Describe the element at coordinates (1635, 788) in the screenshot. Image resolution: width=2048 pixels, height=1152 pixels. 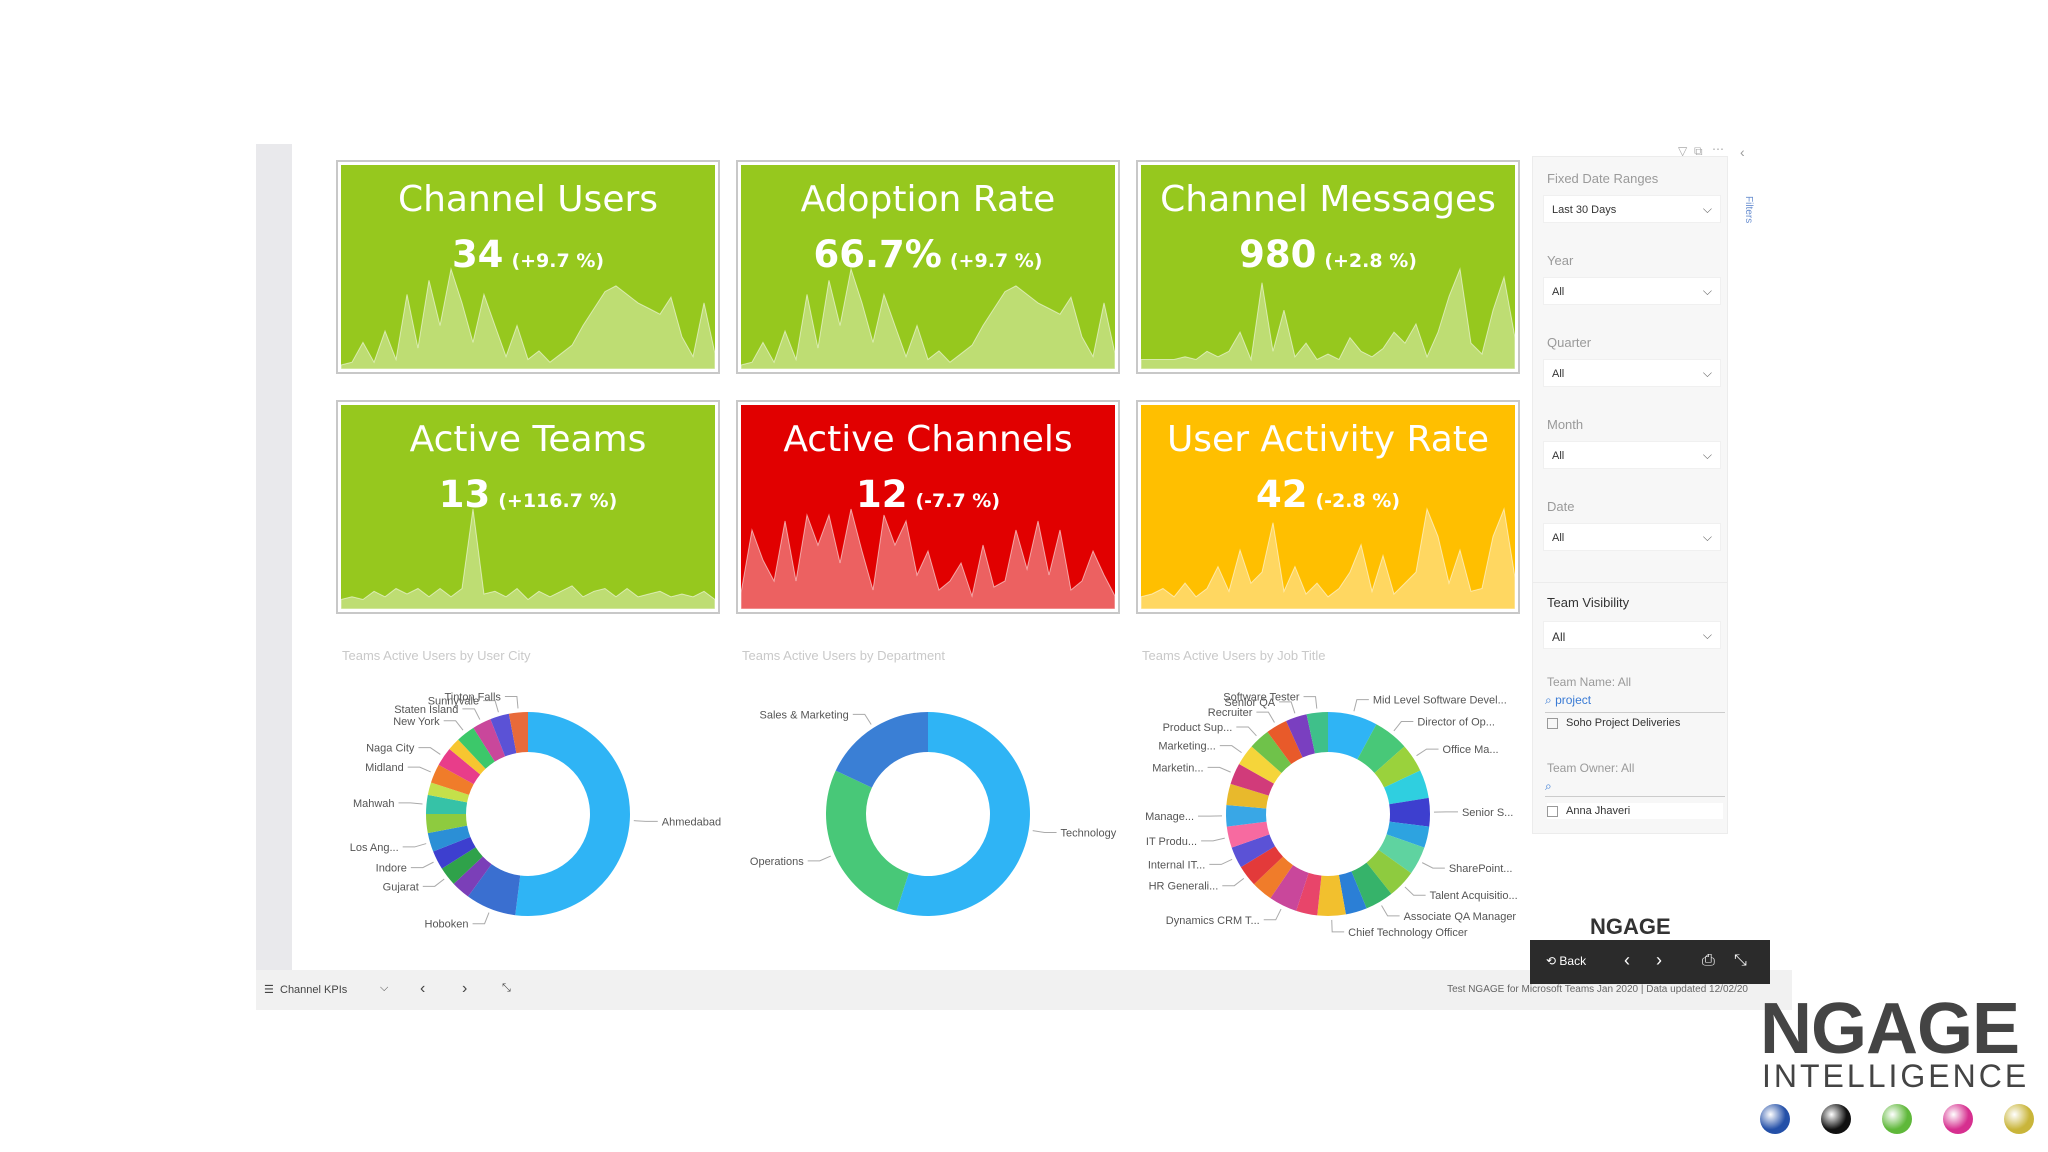
I see `team-owner-search-input: ⌕` at that location.